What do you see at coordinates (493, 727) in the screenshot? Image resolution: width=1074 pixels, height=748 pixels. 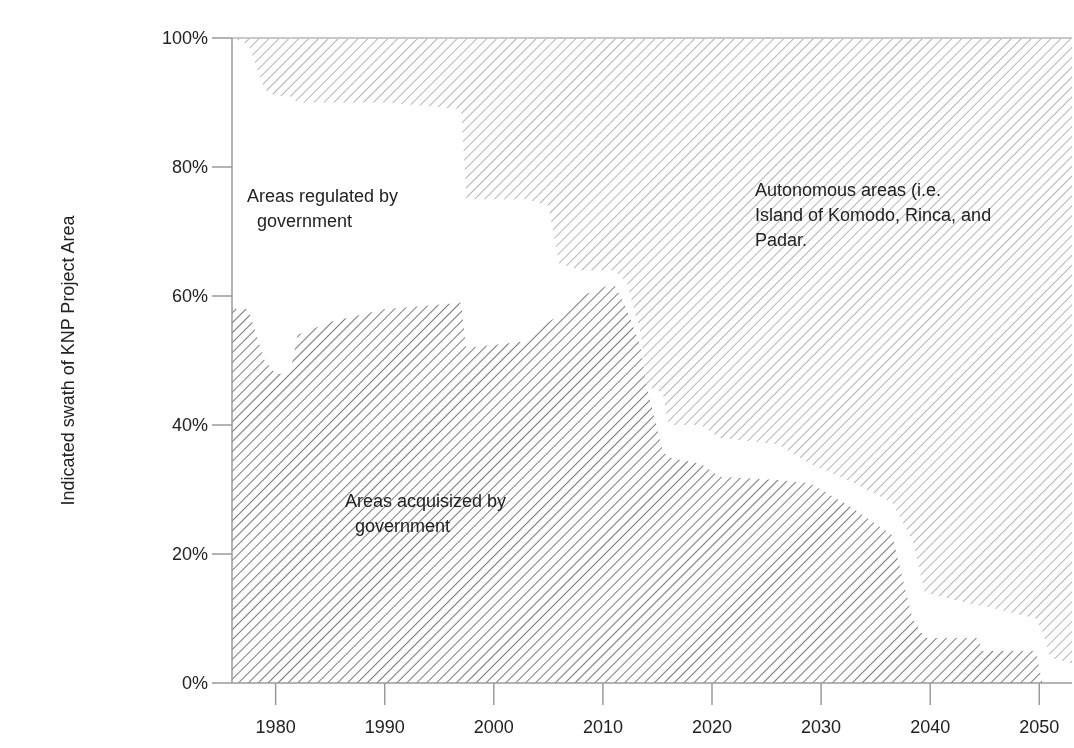 I see `x-tick-label: 2000` at bounding box center [493, 727].